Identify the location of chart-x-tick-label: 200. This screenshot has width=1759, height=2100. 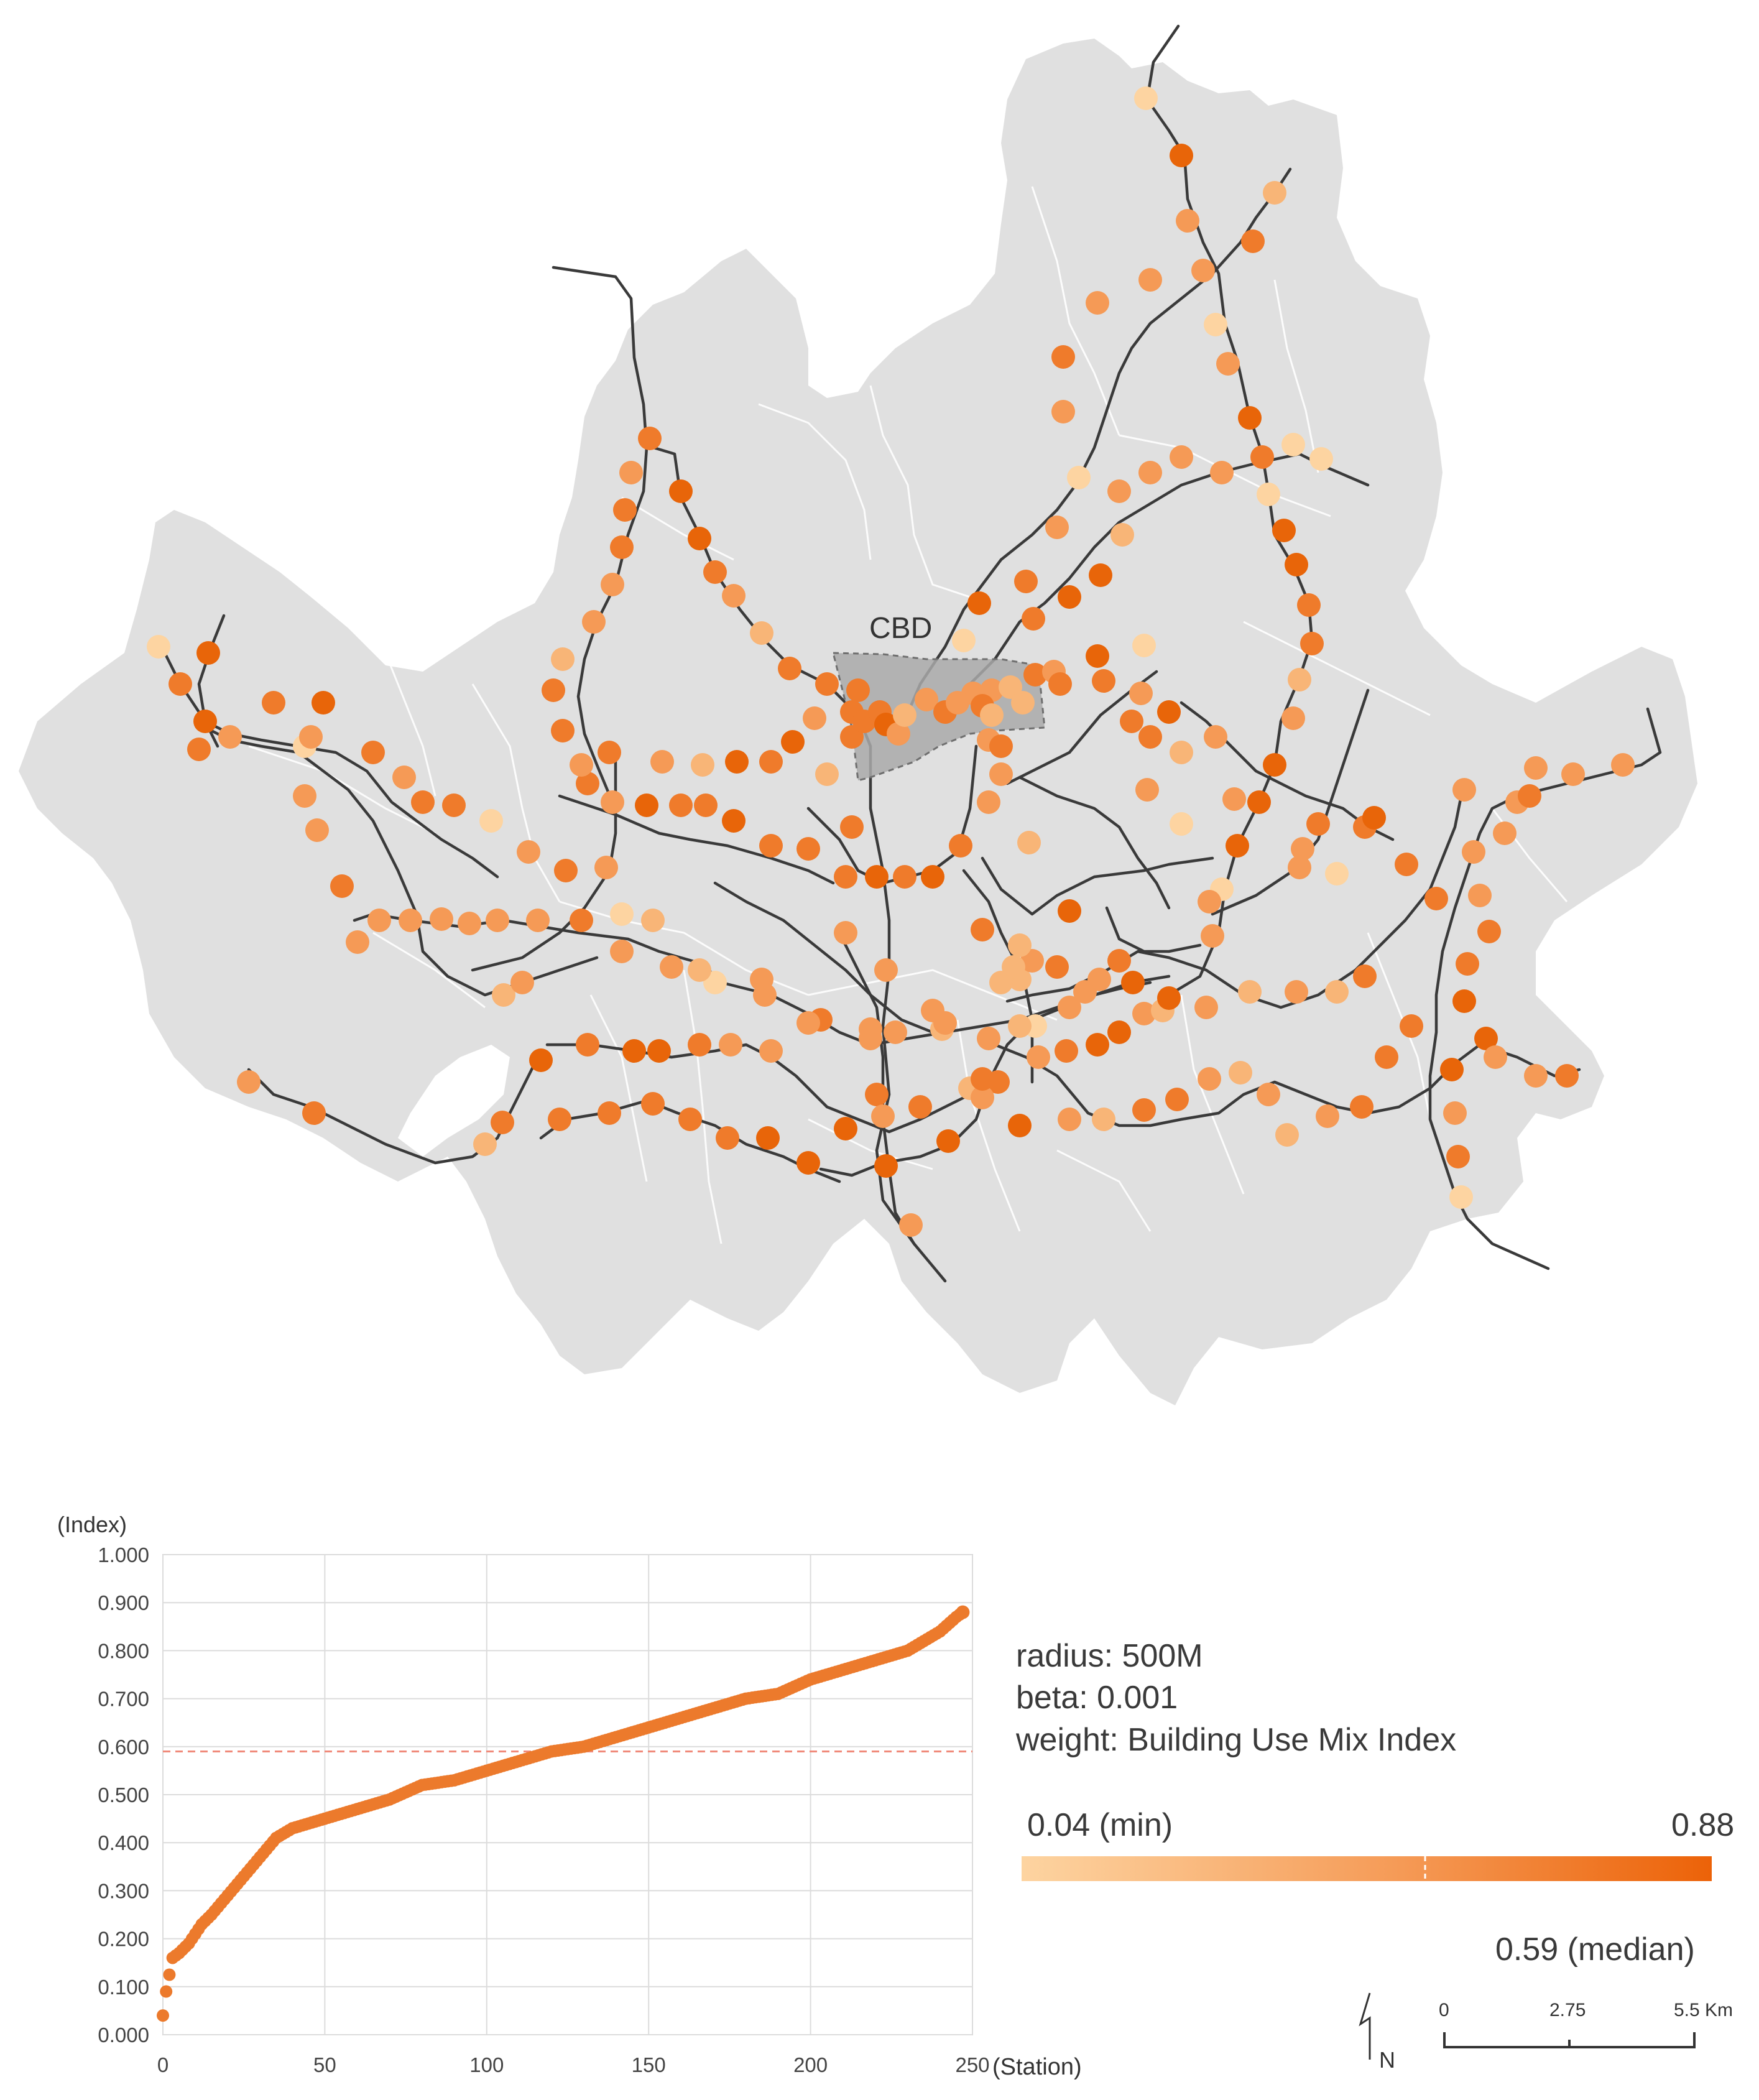
(810, 2064).